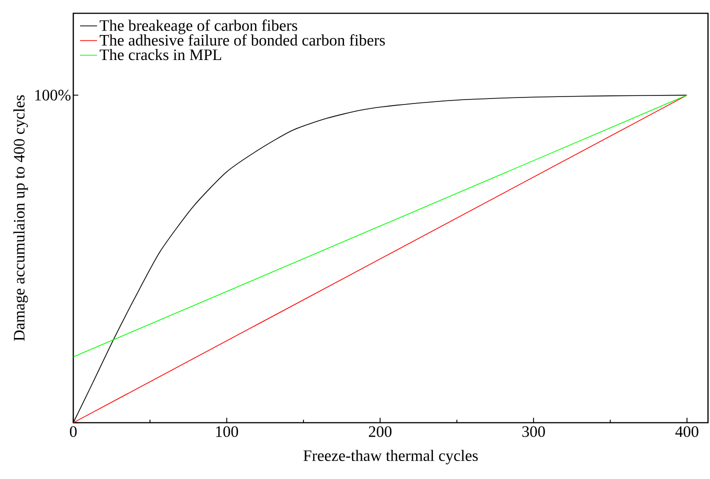  I want to click on x-tick-label: 400, so click(686, 431).